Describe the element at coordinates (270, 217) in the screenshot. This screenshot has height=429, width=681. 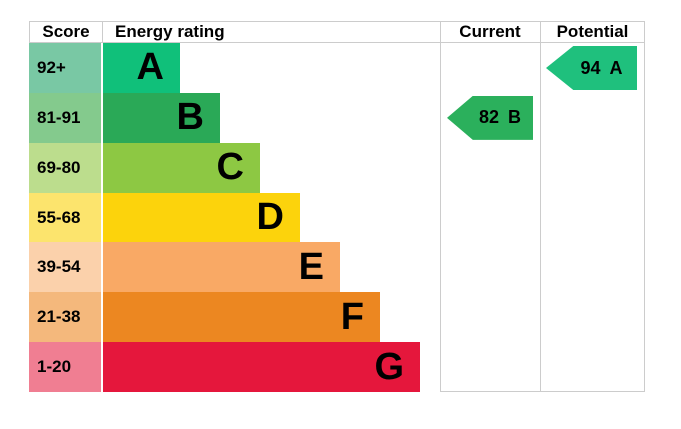
I see `band-letter: D` at that location.